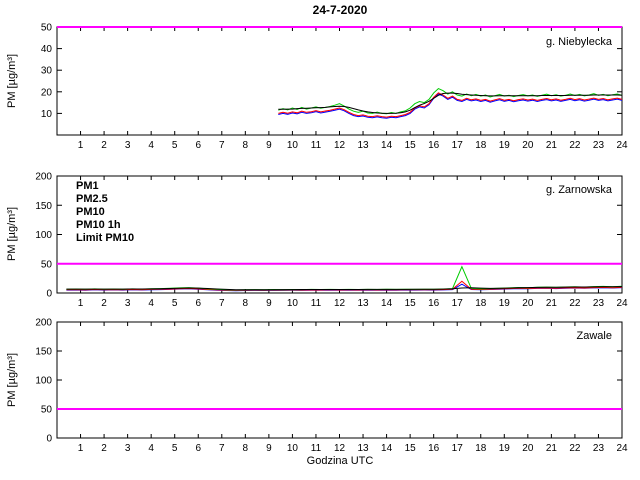 Image resolution: width=640 pixels, height=480 pixels. What do you see at coordinates (49, 294) in the screenshot?
I see `y-tick-label: 0` at bounding box center [49, 294].